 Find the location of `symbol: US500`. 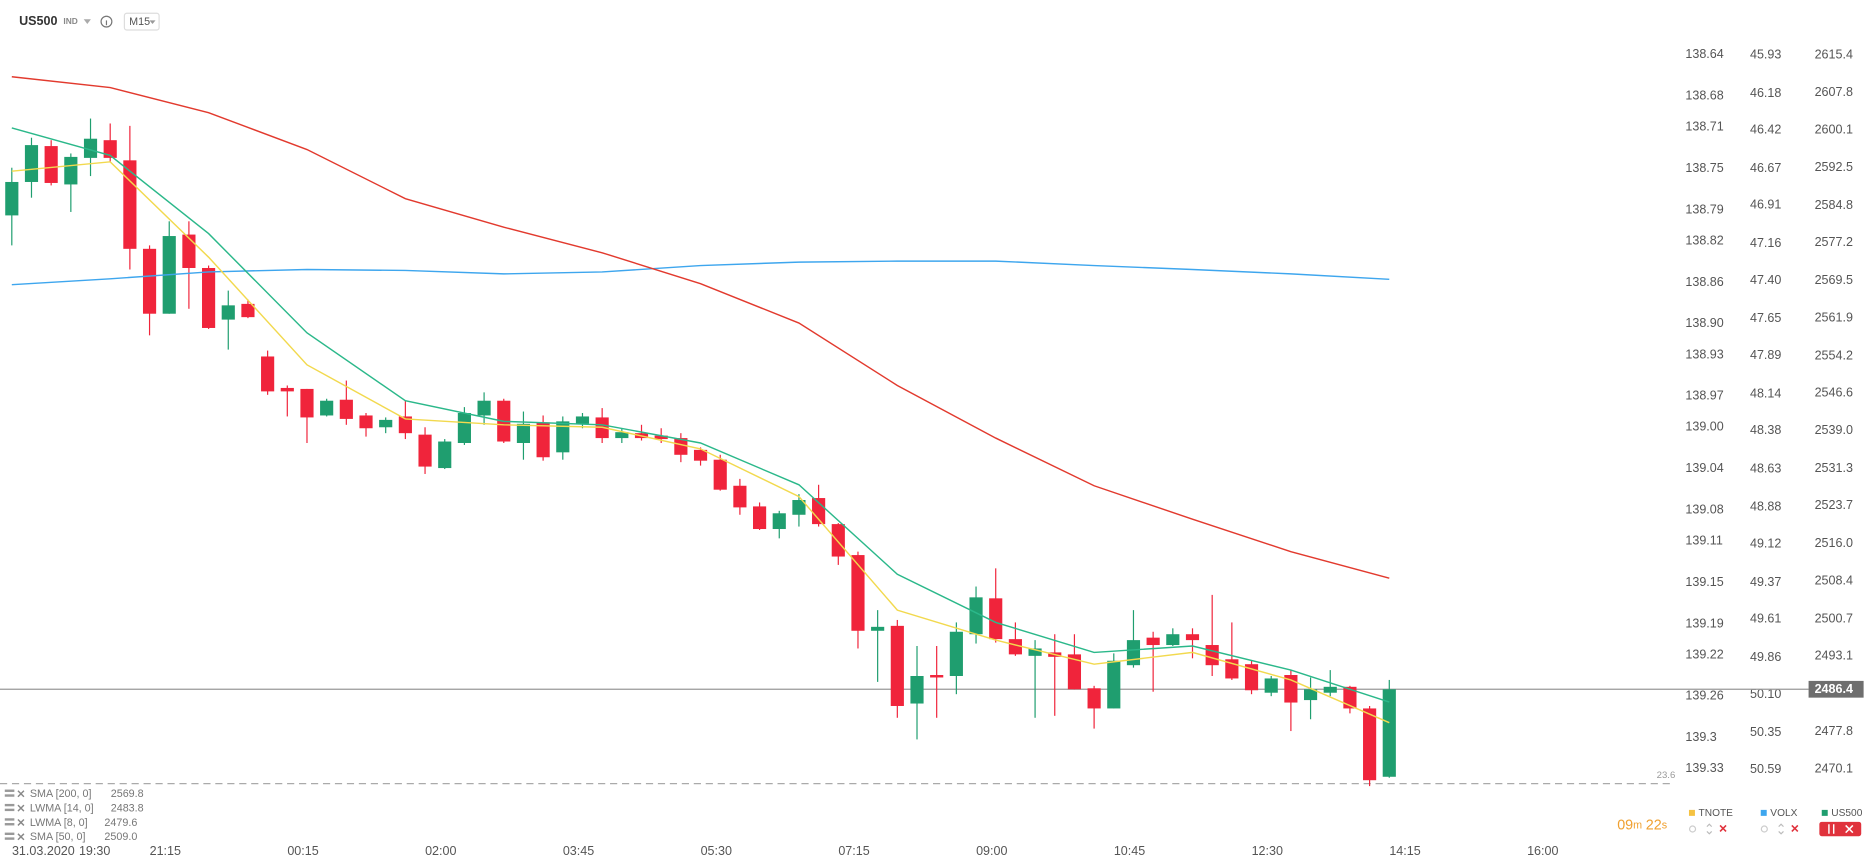

symbol: US500 is located at coordinates (38, 21).